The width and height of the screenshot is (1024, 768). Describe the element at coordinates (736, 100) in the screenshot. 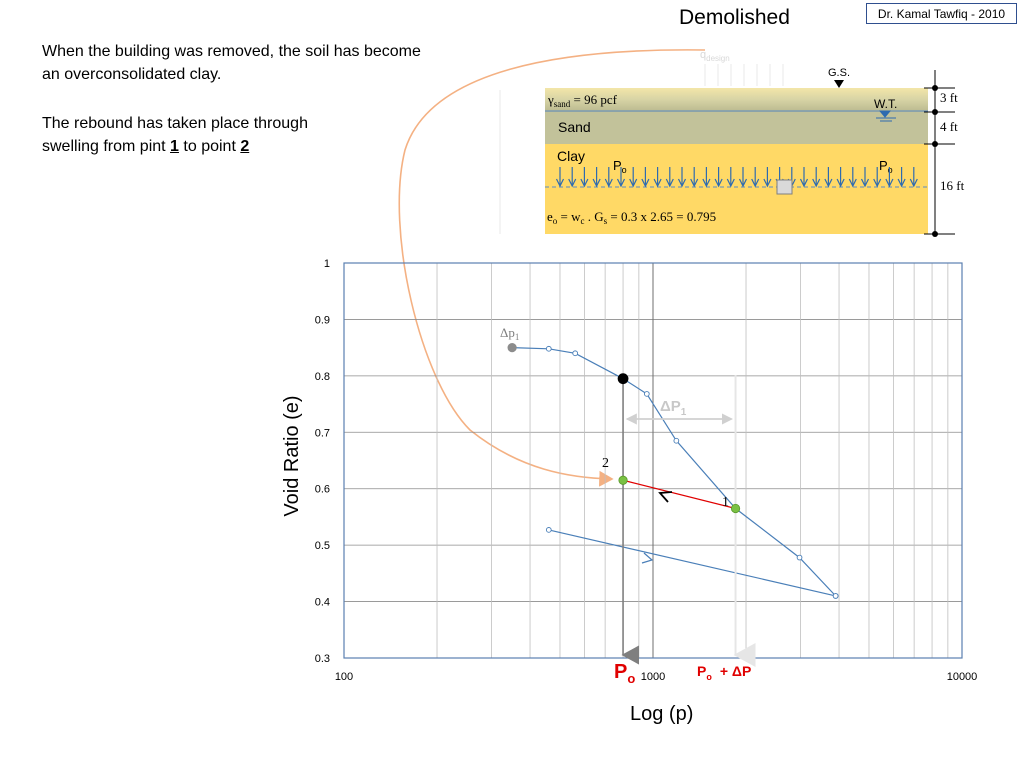

I see `sand-layer-dry` at that location.